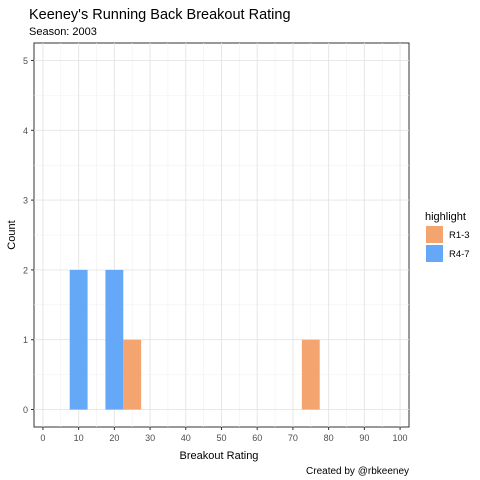 This screenshot has width=480, height=480. What do you see at coordinates (445, 217) in the screenshot?
I see `legend-title: highlight` at bounding box center [445, 217].